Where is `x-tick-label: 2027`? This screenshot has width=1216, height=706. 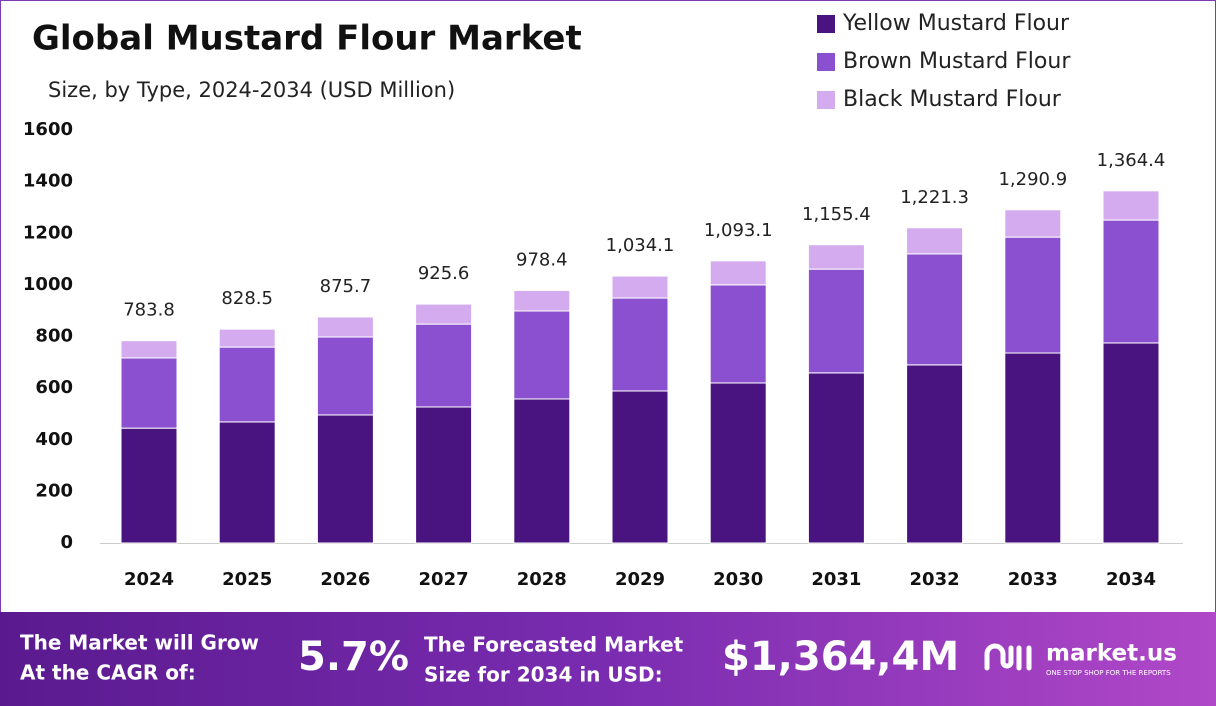 x-tick-label: 2027 is located at coordinates (444, 579).